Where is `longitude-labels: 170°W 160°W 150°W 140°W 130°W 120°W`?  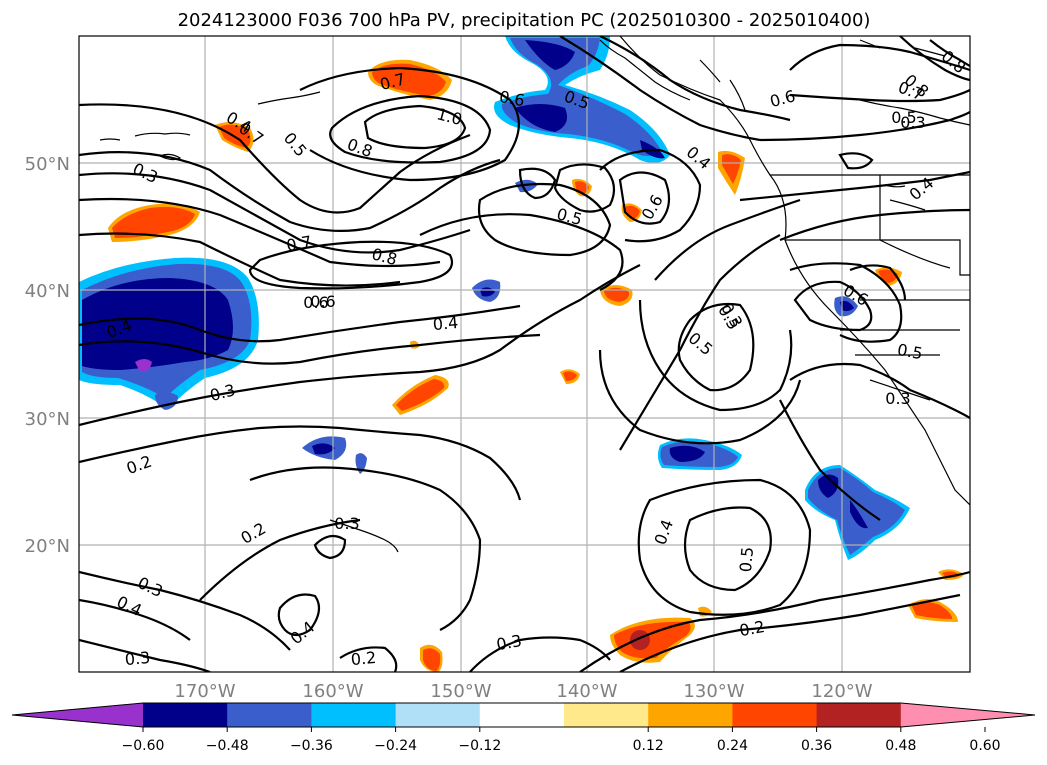
longitude-labels: 170°W 160°W 150°W 140°W 130°W 120°W is located at coordinates (523, 691).